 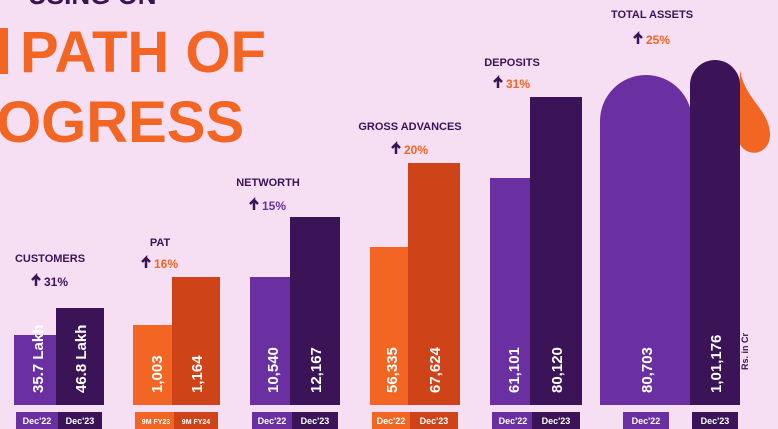 What do you see at coordinates (392, 370) in the screenshot?
I see `bar-value: 56,335` at bounding box center [392, 370].